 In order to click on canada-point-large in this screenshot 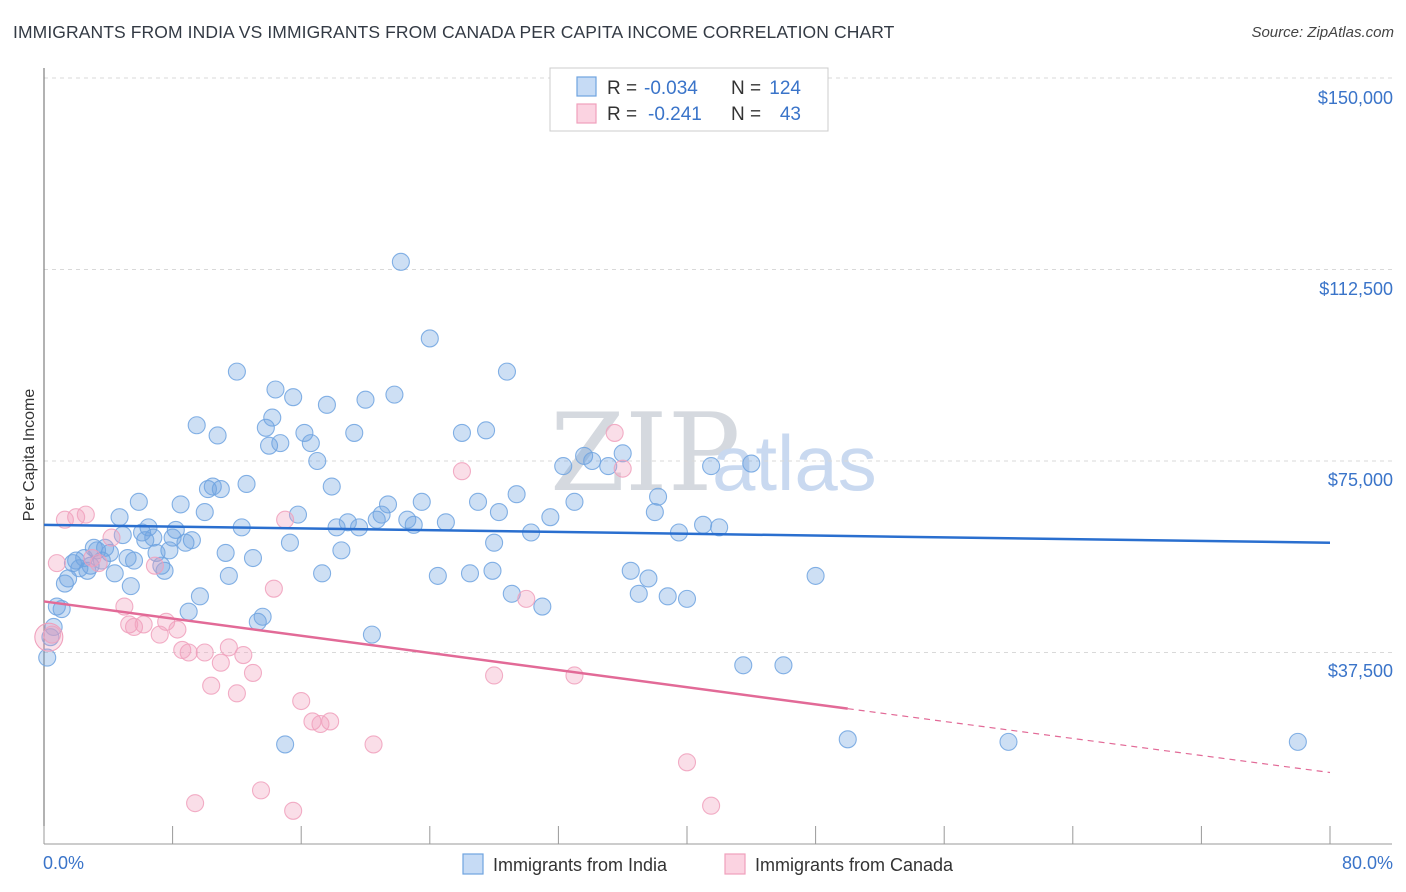, I will do `click(49, 637)`.